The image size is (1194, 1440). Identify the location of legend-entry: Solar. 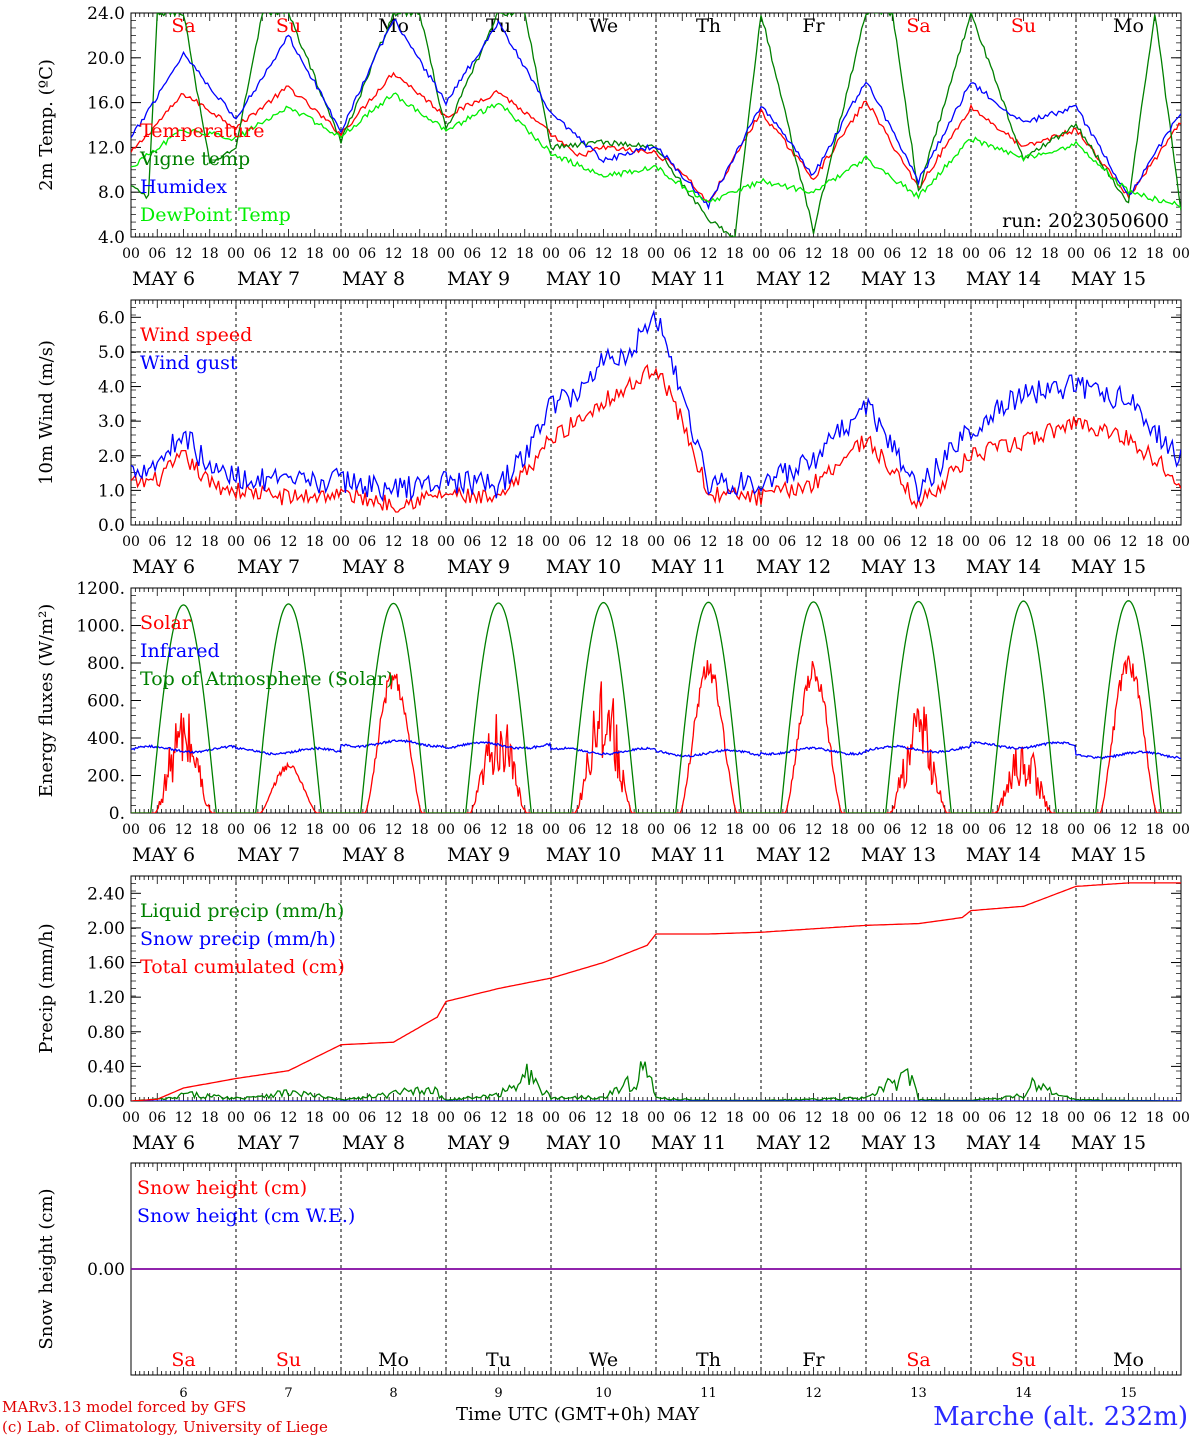
(166, 623).